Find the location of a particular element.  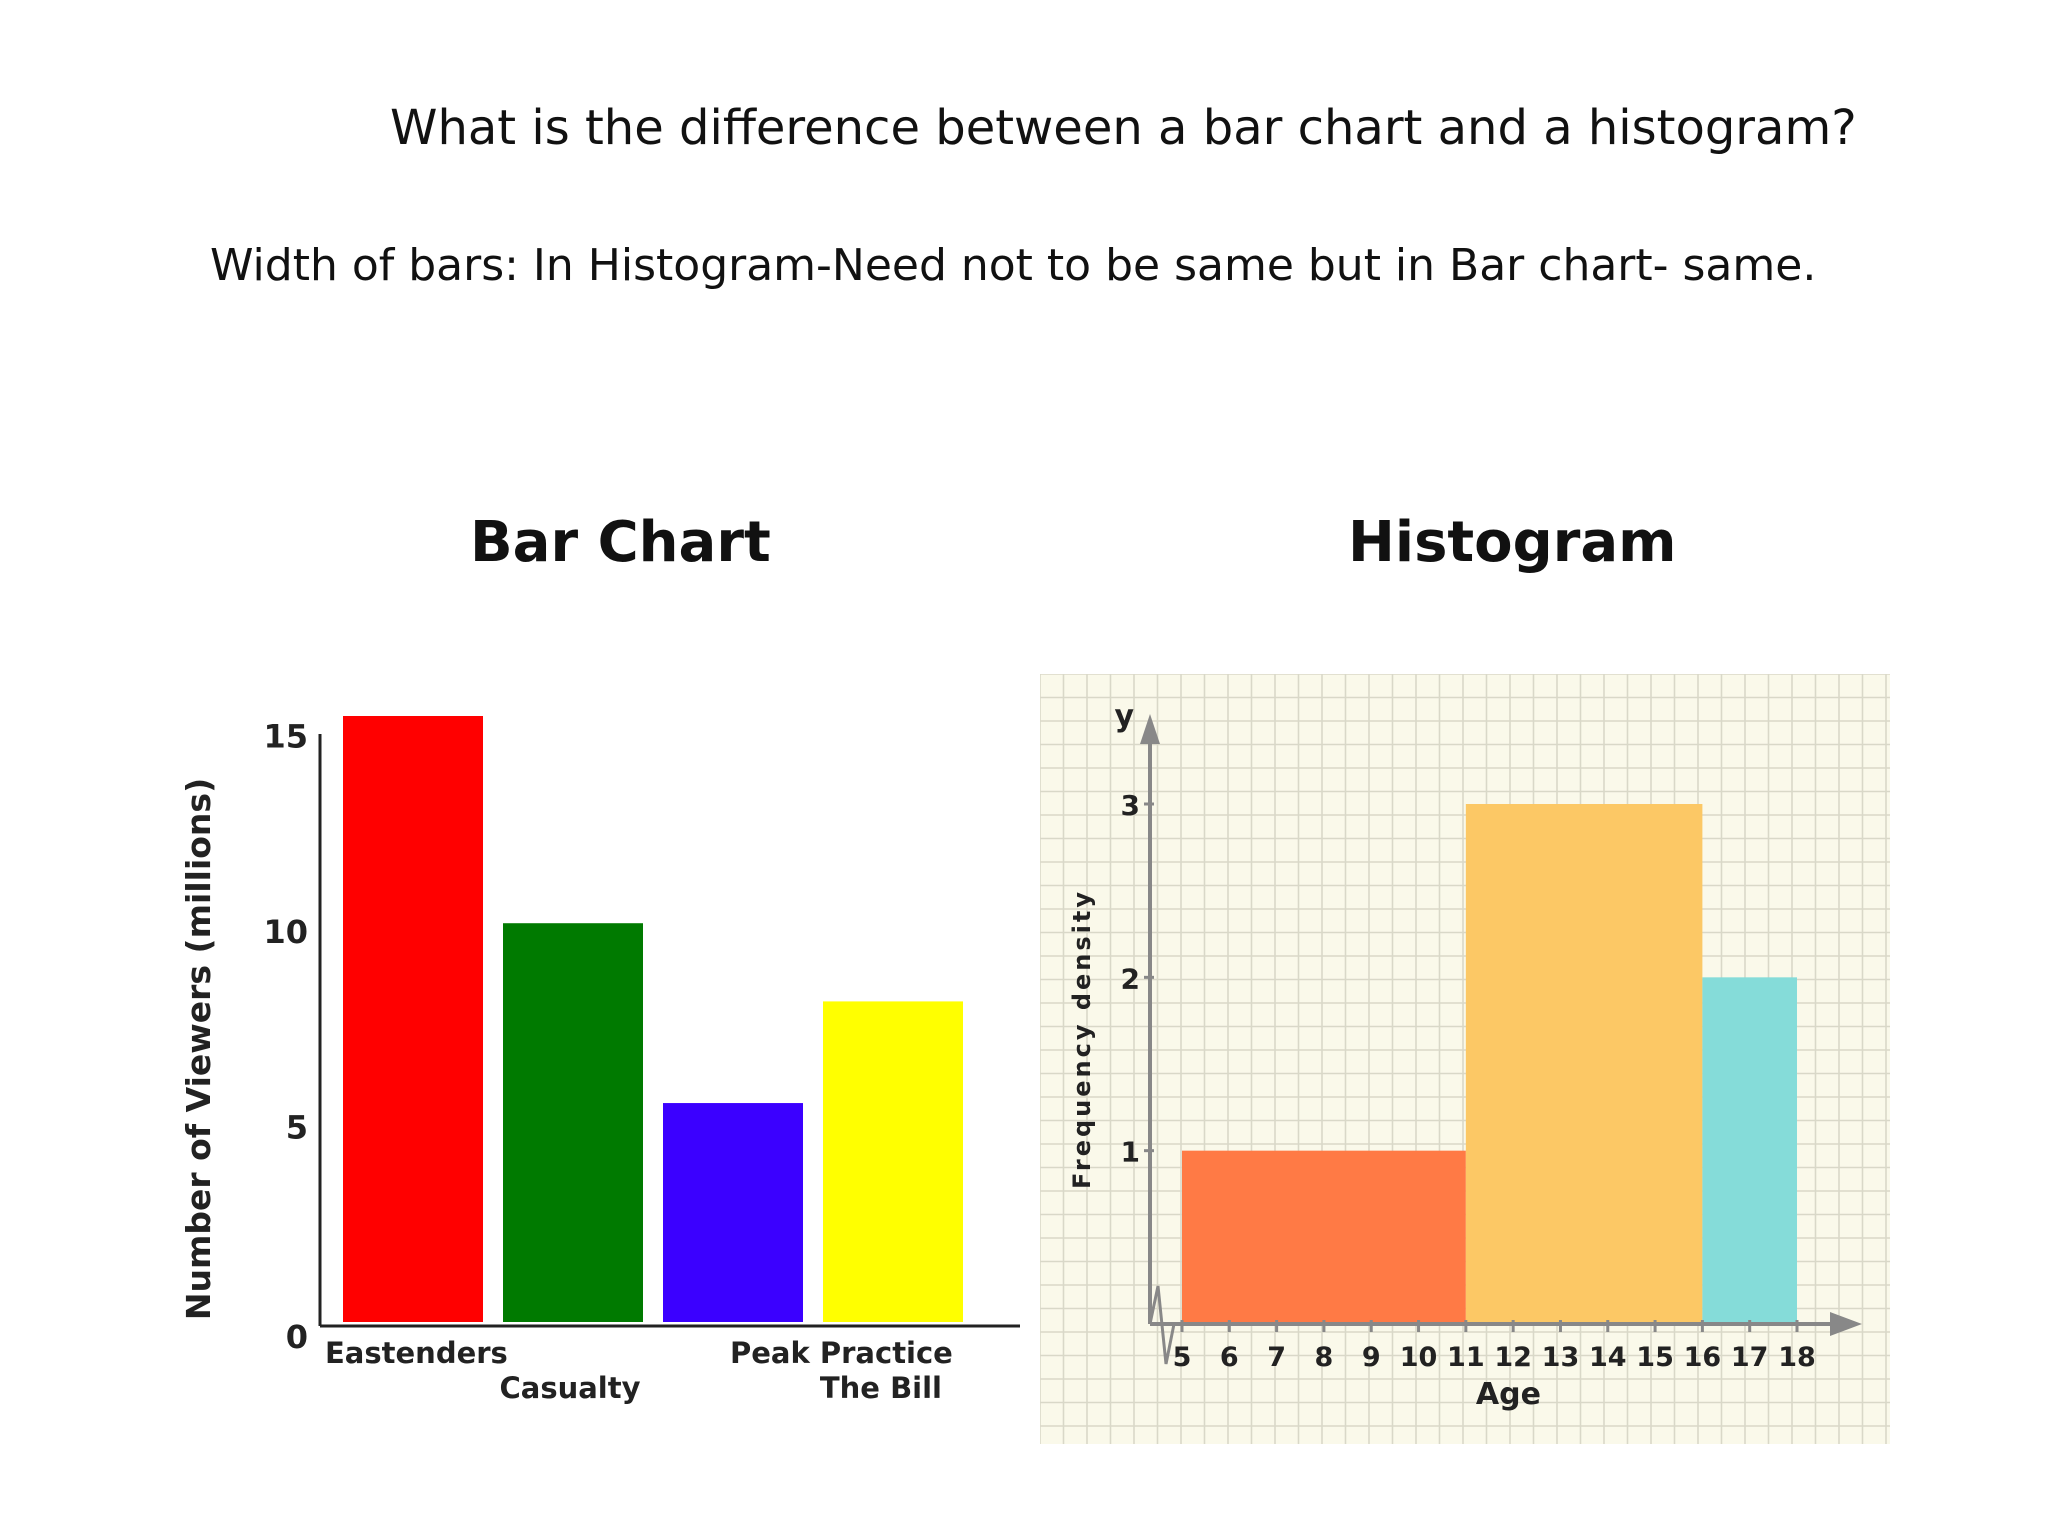

axis-break-mark is located at coordinates (1165, 1325).